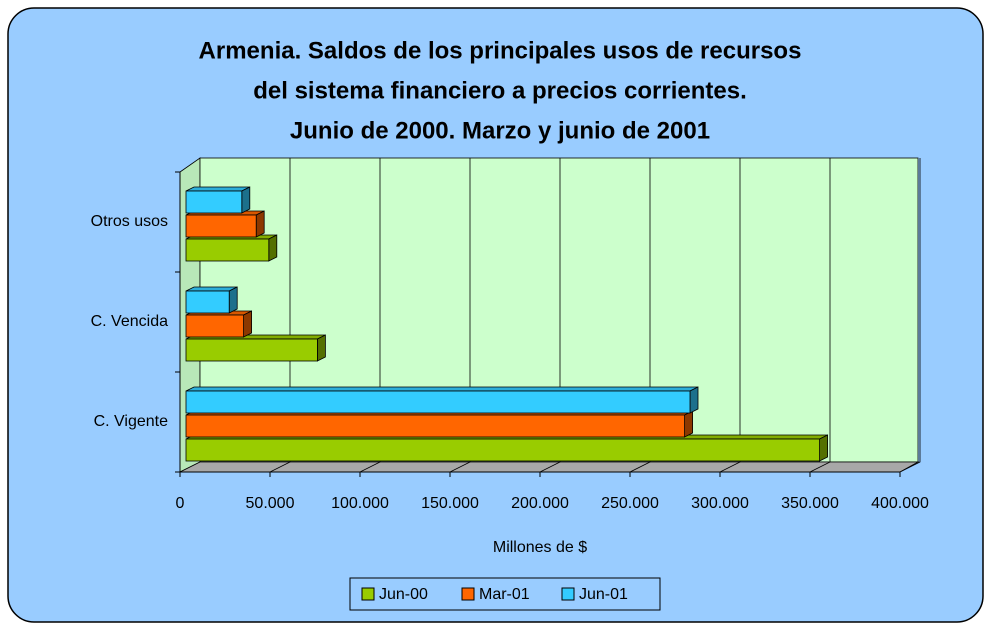 This screenshot has width=987, height=624. I want to click on chart-title: Junio de 2000. Marzo y junio de 2001, so click(500, 130).